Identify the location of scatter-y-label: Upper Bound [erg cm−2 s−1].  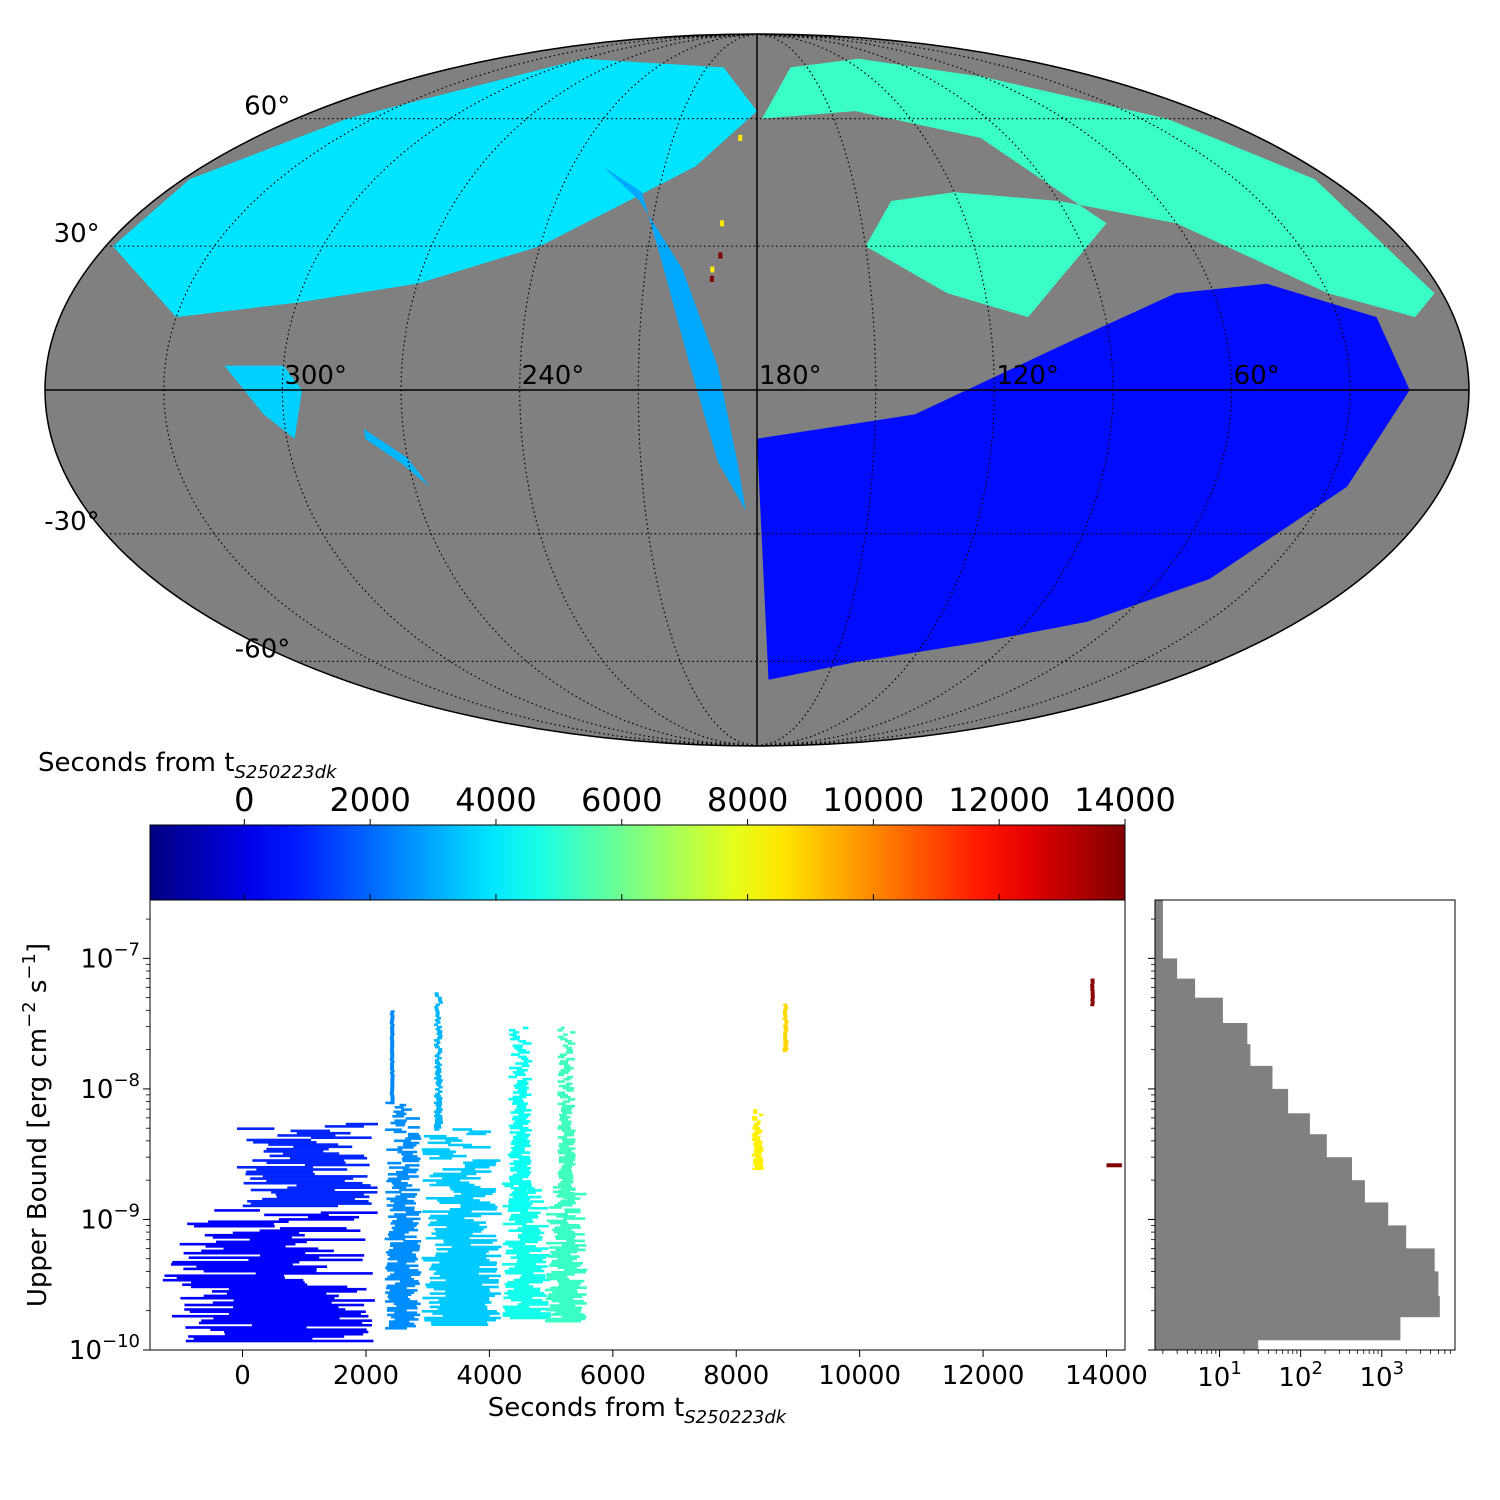
(36, 1125).